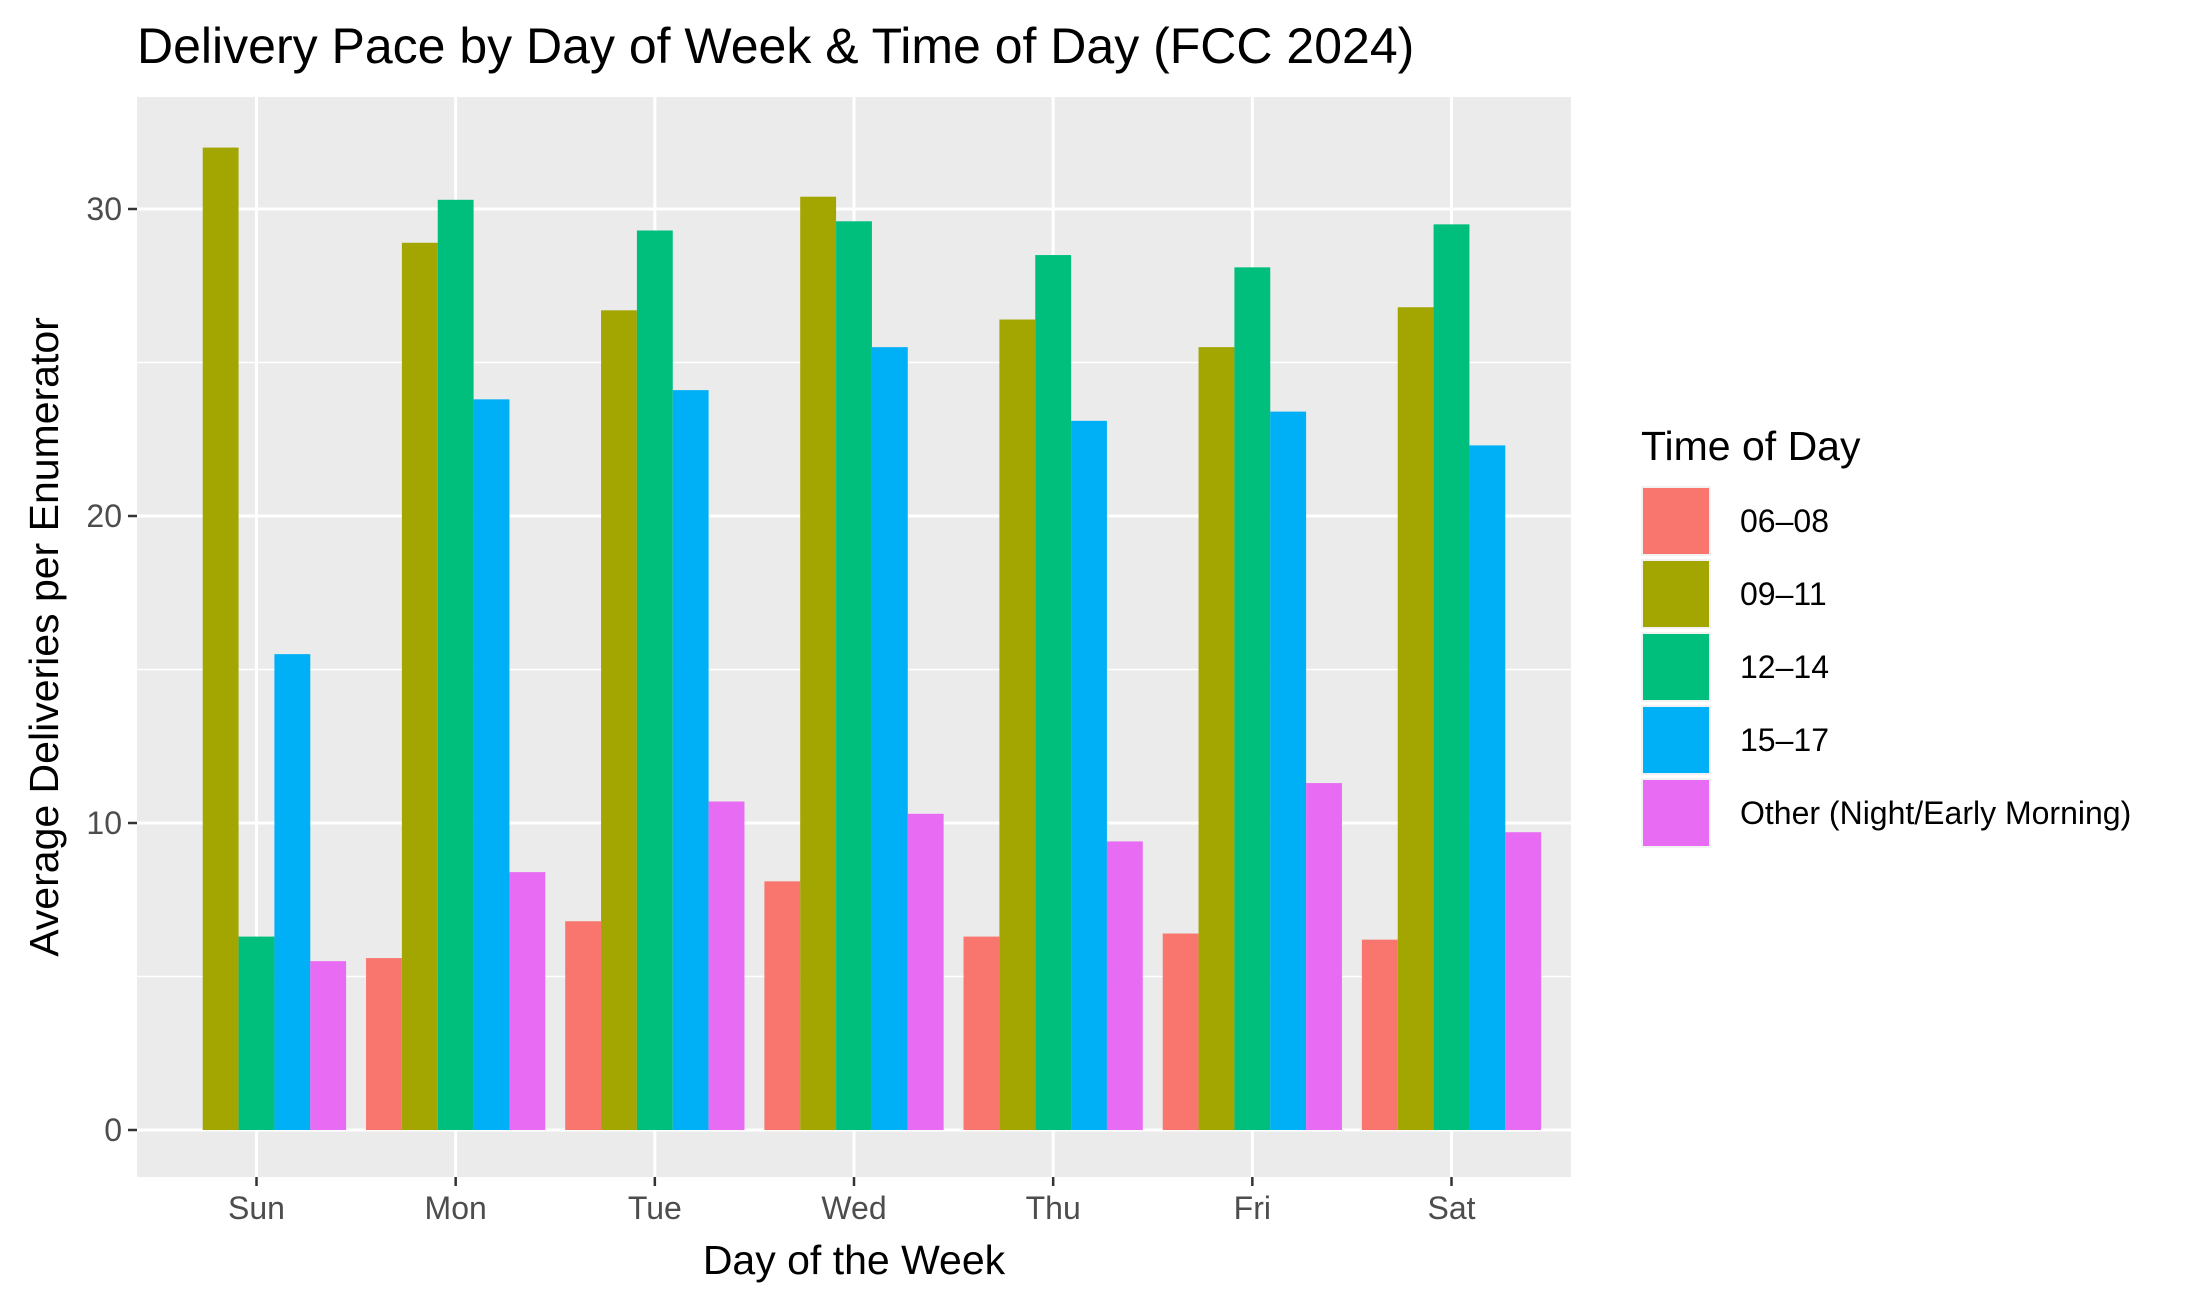  What do you see at coordinates (104, 516) in the screenshot?
I see `y-tick-label: 20` at bounding box center [104, 516].